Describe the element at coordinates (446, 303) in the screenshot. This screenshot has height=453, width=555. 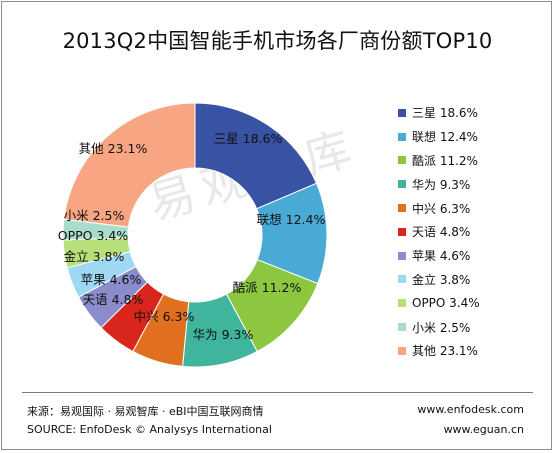
I see `legend-label-8: OPPO 3.4%` at that location.